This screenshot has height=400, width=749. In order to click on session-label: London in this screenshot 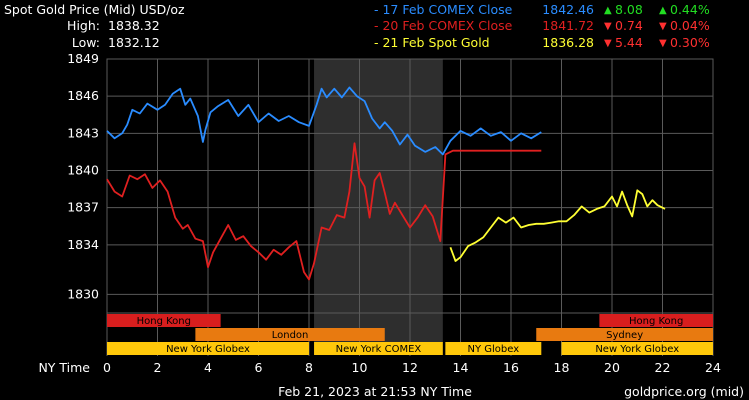, I will do `click(290, 335)`.